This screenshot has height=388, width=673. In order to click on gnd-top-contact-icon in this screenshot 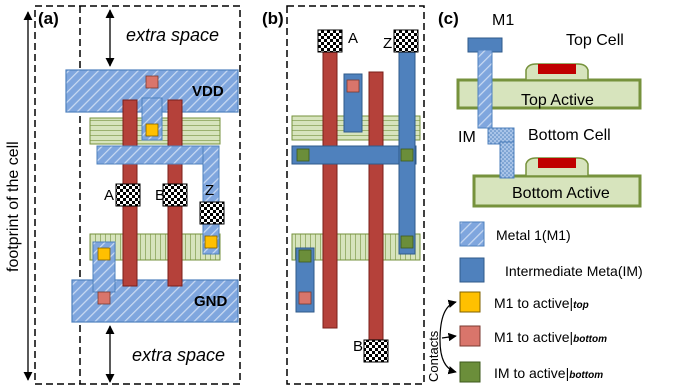, I will do `click(104, 254)`.